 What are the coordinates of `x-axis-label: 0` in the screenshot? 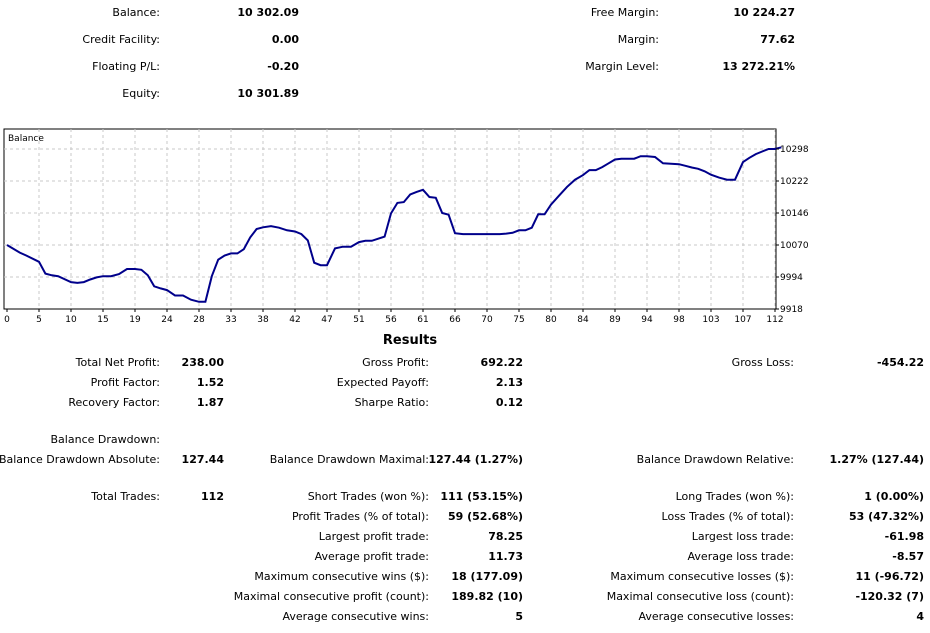 It's located at (7, 320).